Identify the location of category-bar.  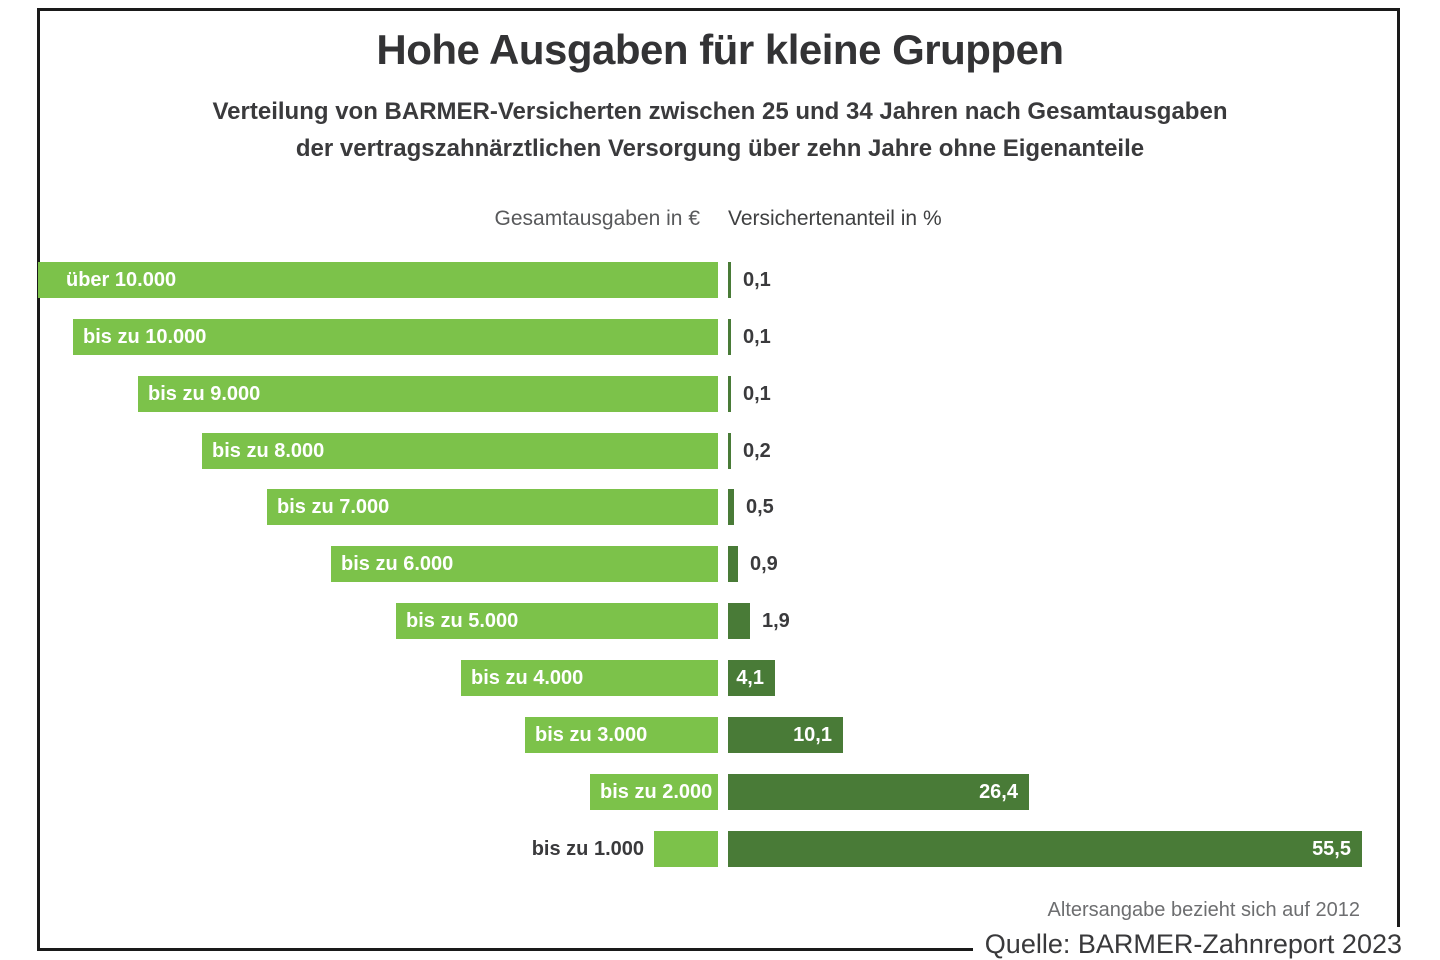
(686, 849).